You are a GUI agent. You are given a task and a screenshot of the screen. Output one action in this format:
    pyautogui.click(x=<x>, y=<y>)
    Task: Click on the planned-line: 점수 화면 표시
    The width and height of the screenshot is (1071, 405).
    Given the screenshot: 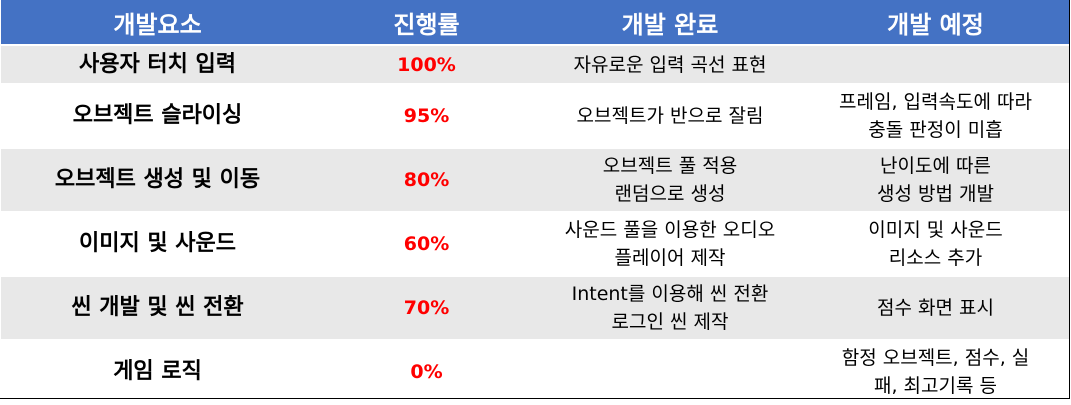 What is the action you would take?
    pyautogui.click(x=935, y=308)
    